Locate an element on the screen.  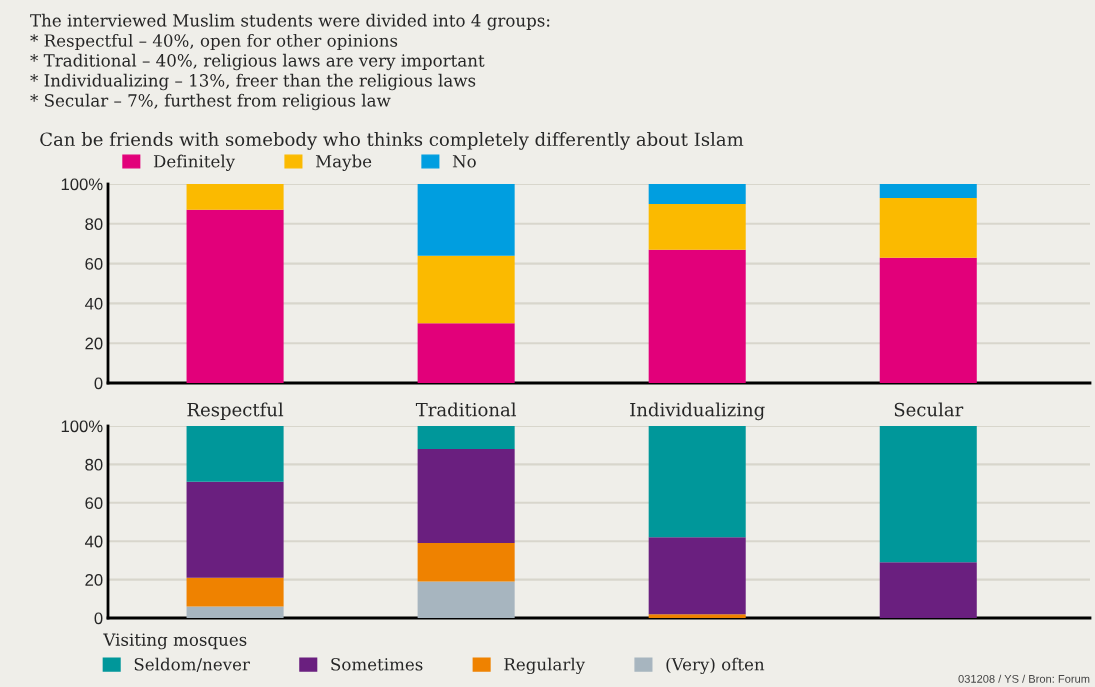
text: 031208 / YS / Bron: Forum is located at coordinates (1024, 678).